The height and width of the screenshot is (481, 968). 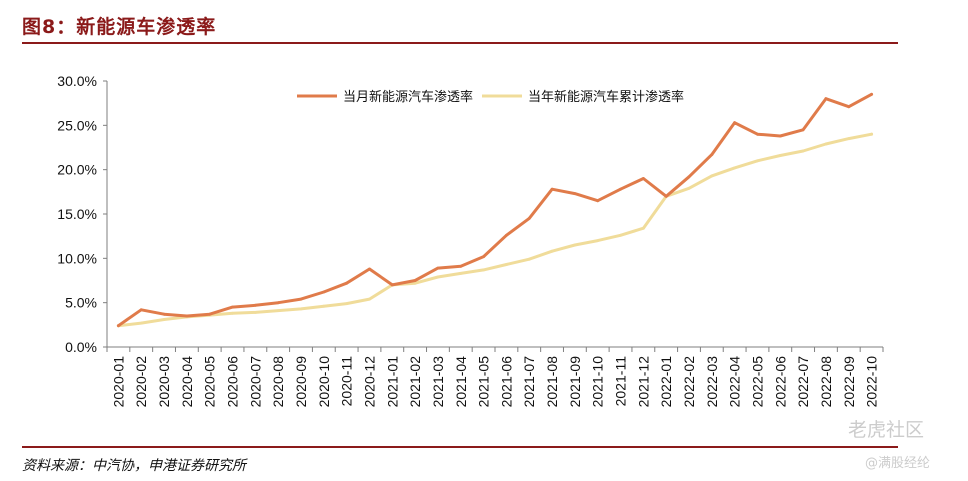 I want to click on x-tick-label: 2022-06, so click(x=780, y=382).